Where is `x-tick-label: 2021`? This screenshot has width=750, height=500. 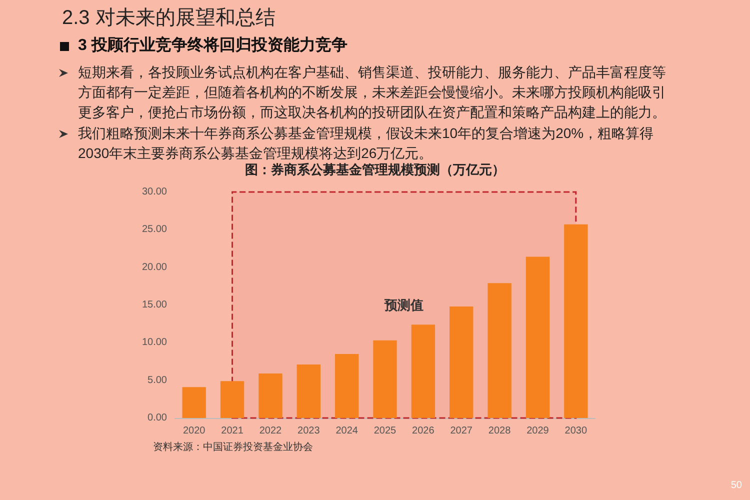
x-tick-label: 2021 is located at coordinates (232, 431).